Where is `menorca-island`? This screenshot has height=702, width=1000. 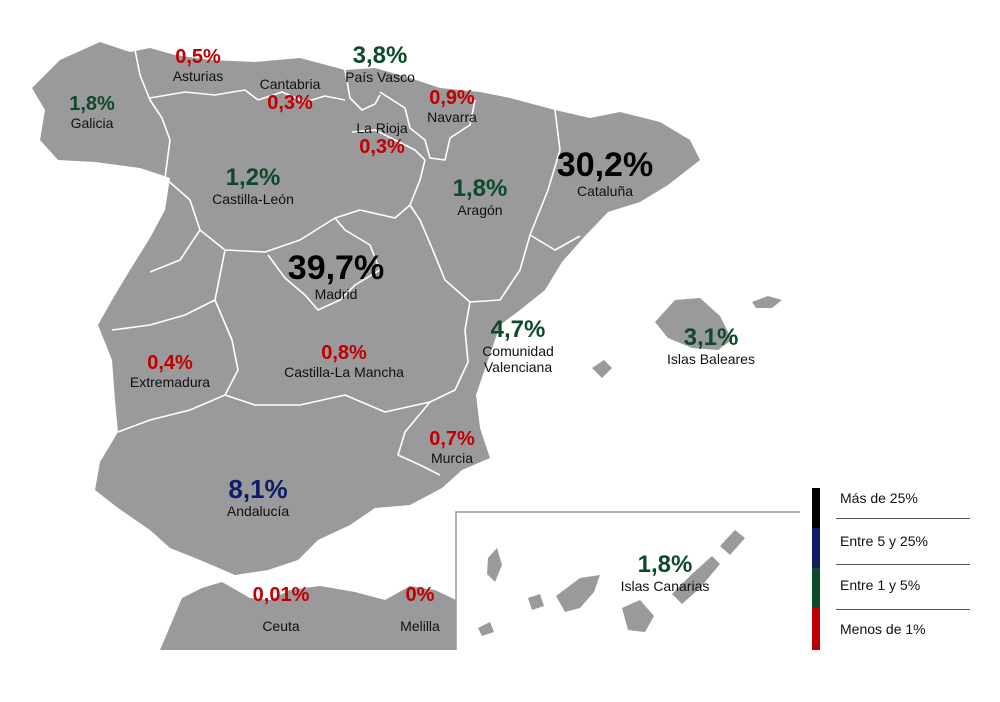
menorca-island is located at coordinates (767, 302).